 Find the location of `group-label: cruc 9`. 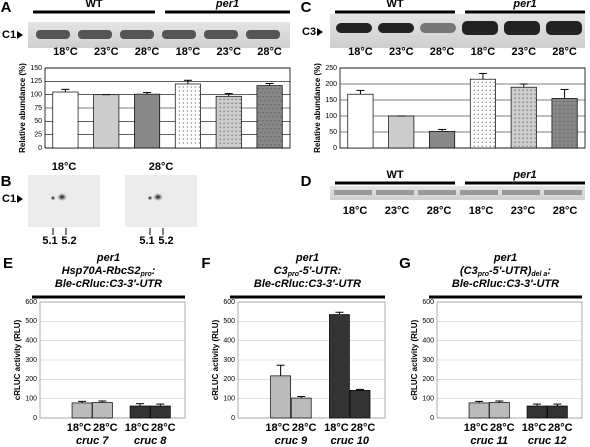

group-label: cruc 9 is located at coordinates (291, 441).